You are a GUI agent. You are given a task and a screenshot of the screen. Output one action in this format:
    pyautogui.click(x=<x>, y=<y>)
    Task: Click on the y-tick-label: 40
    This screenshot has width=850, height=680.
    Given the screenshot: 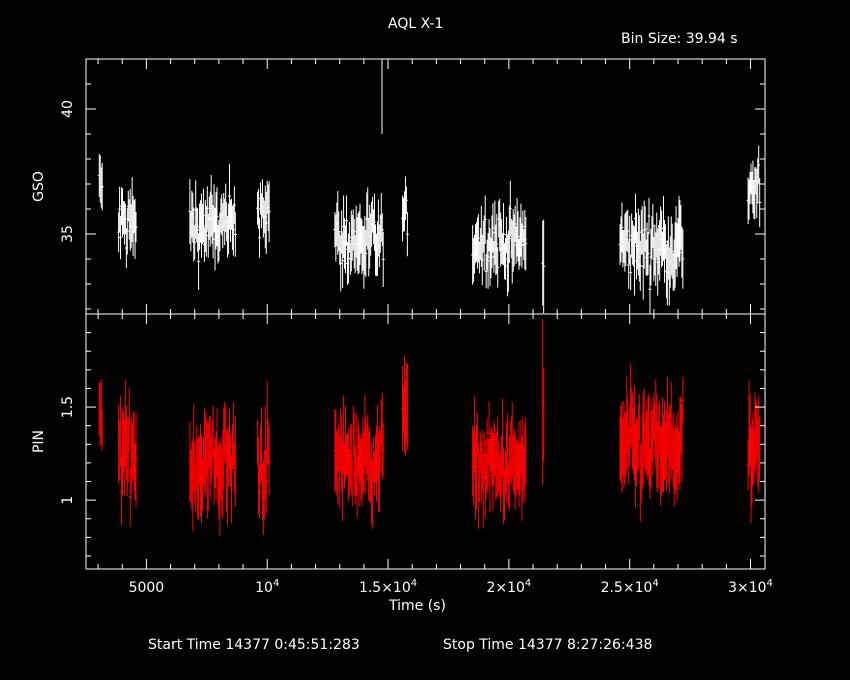 What is the action you would take?
    pyautogui.click(x=68, y=109)
    